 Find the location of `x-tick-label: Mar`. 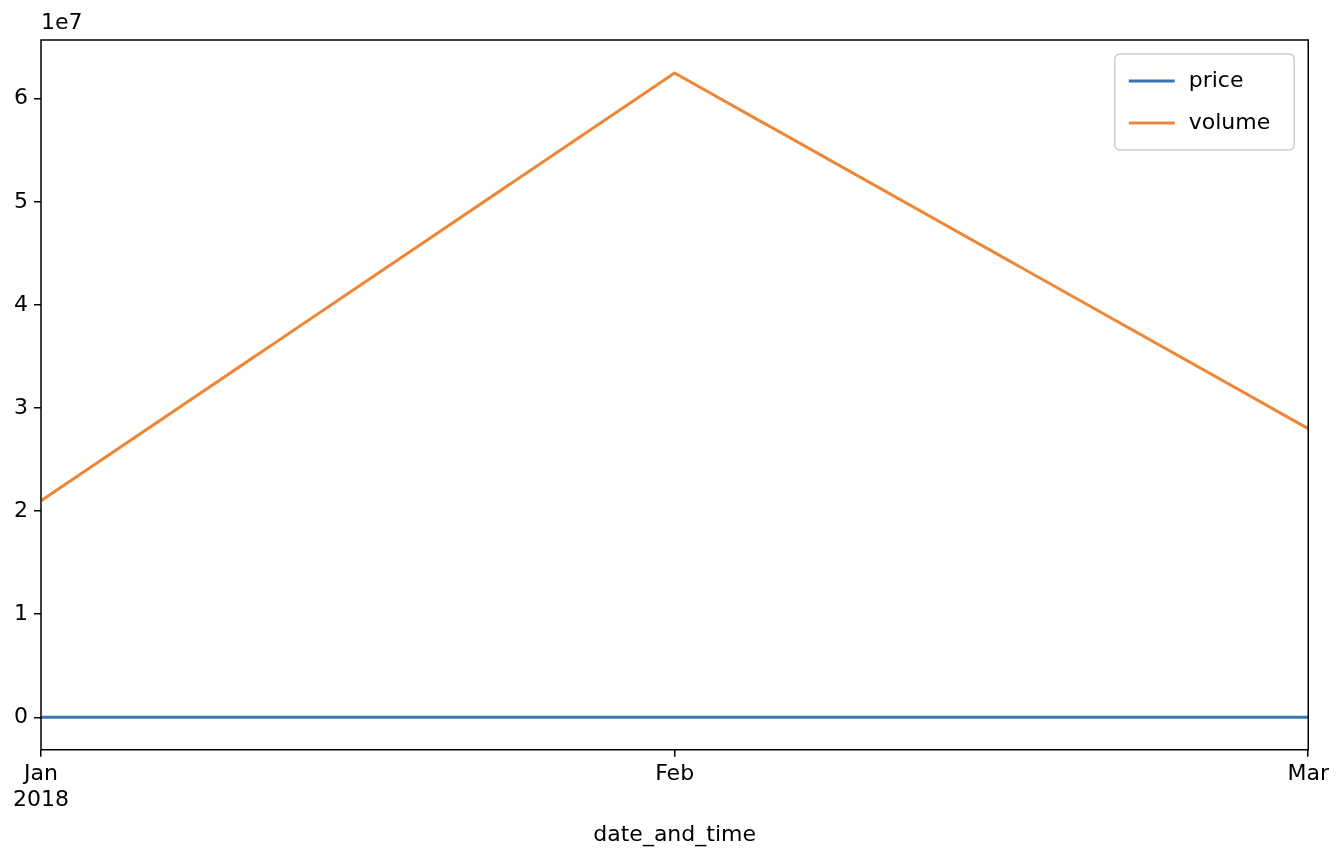

x-tick-label: Mar is located at coordinates (1308, 772).